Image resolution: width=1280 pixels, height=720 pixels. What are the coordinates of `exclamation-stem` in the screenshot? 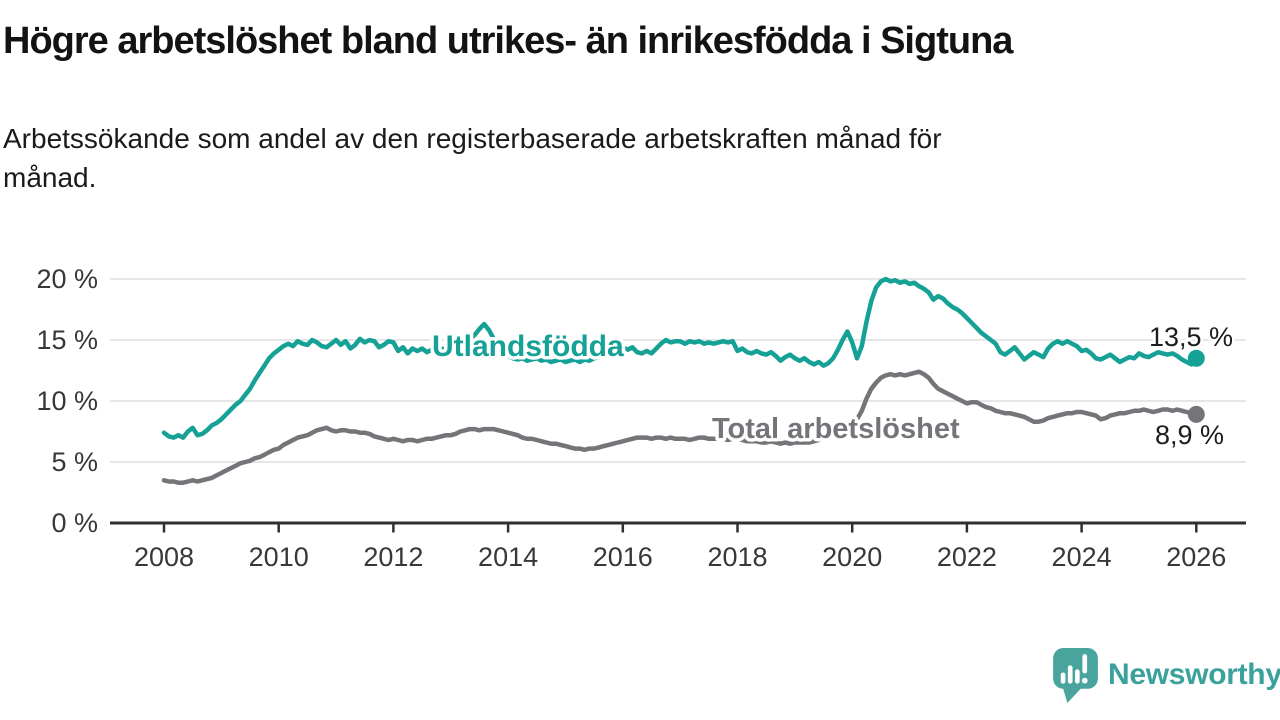 It's located at (1085, 663).